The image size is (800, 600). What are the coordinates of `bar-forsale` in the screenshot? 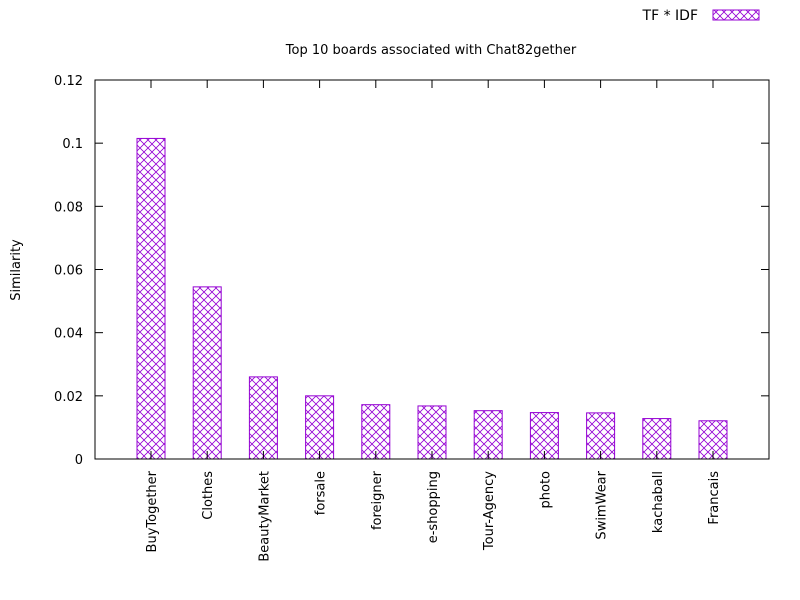 It's located at (320, 427).